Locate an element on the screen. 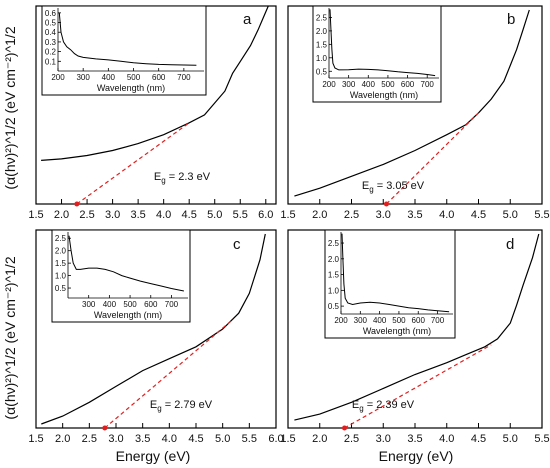  inset-y-tick-label: 0.6 is located at coordinates (51, 13).